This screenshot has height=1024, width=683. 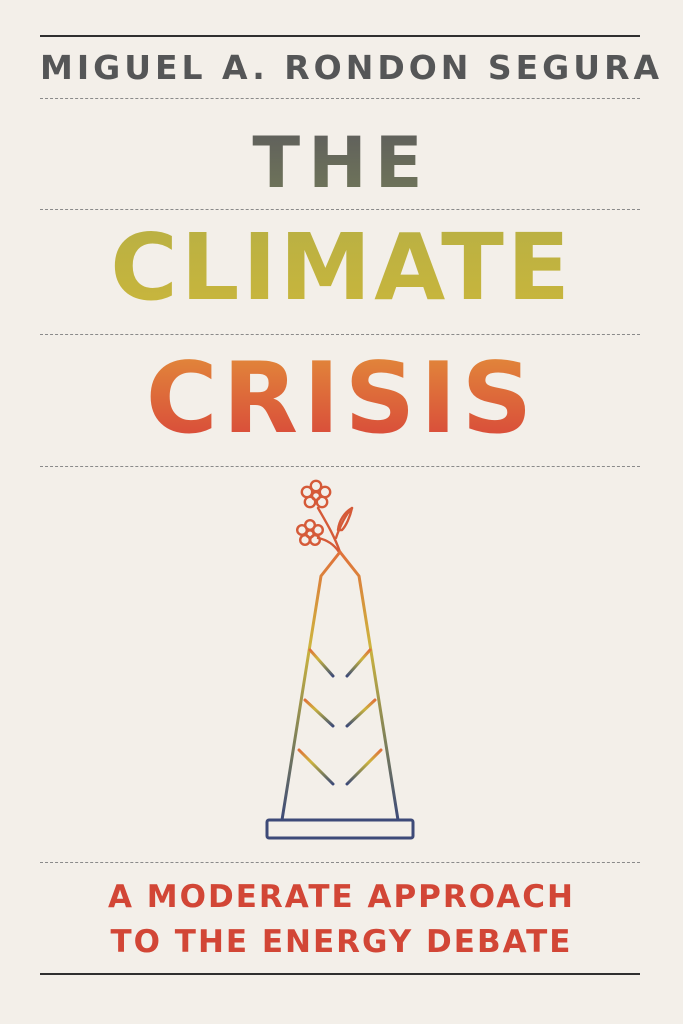 I want to click on divider-illustration, so click(x=340, y=862).